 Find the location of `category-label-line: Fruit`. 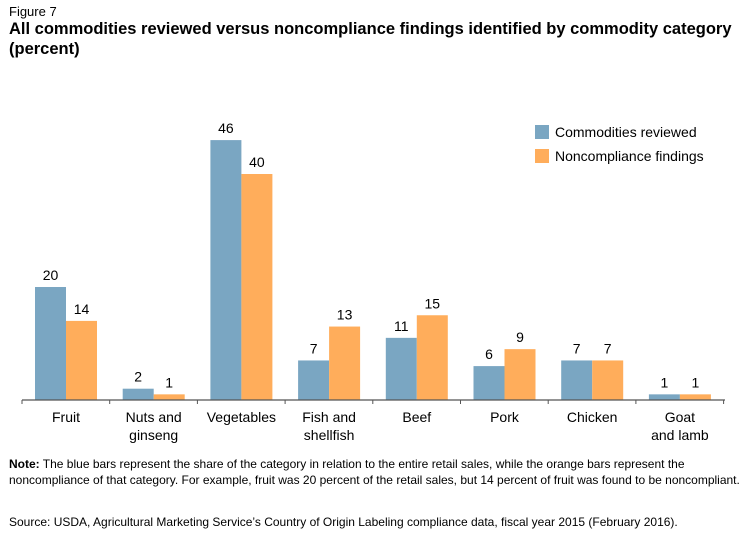

category-label-line: Fruit is located at coordinates (66, 417).